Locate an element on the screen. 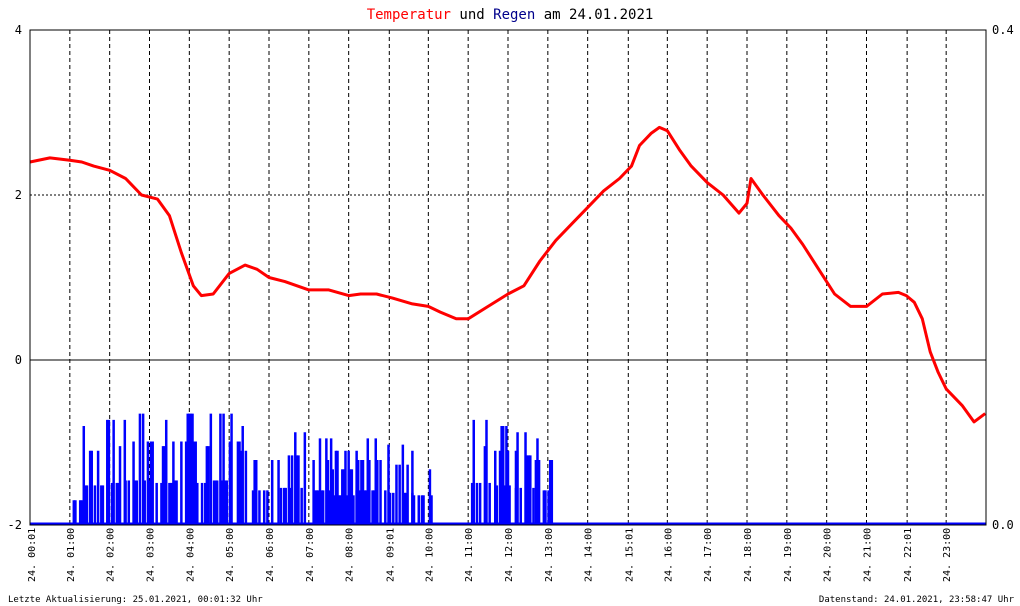  footer-data-status: Datenstand: 24.01.2021, 23:58:47 Uhr is located at coordinates (917, 600).